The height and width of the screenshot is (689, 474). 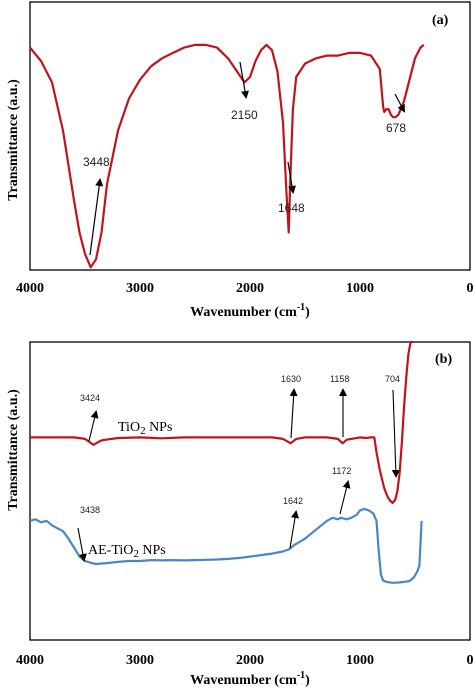 What do you see at coordinates (392, 379) in the screenshot?
I see `annotation-704: 704` at bounding box center [392, 379].